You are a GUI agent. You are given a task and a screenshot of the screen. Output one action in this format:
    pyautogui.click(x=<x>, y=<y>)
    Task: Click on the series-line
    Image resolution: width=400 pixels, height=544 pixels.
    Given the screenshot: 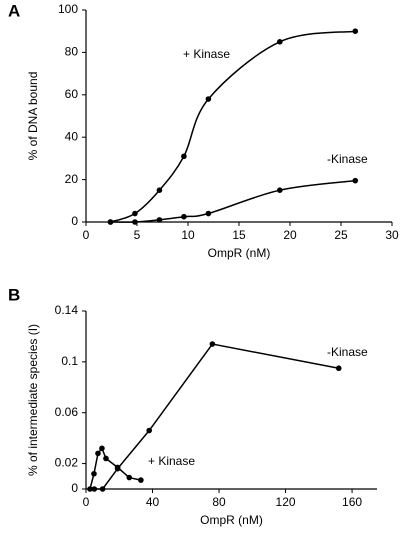 What is the action you would take?
    pyautogui.click(x=233, y=201)
    